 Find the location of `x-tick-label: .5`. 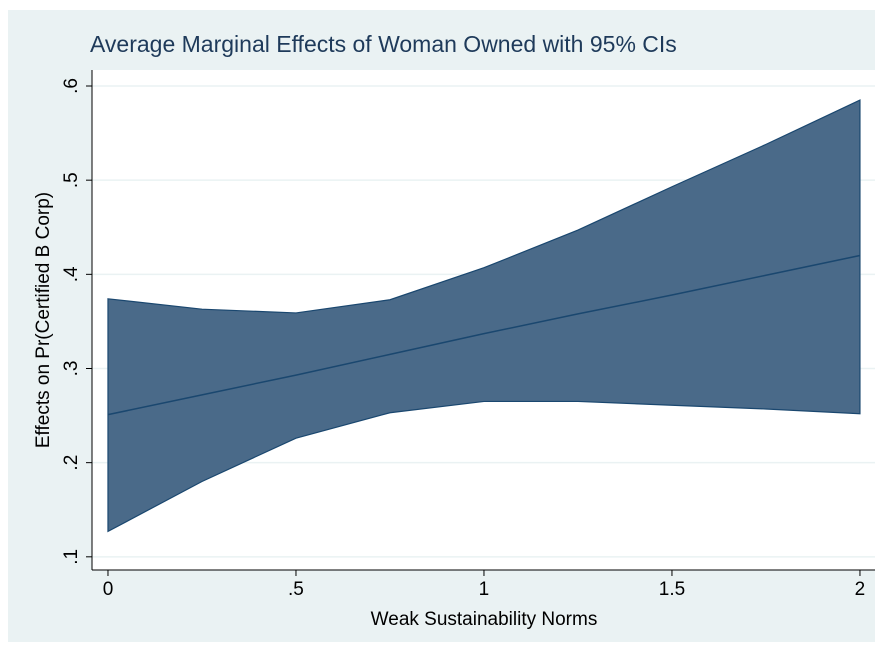

x-tick-label: .5 is located at coordinates (296, 589).